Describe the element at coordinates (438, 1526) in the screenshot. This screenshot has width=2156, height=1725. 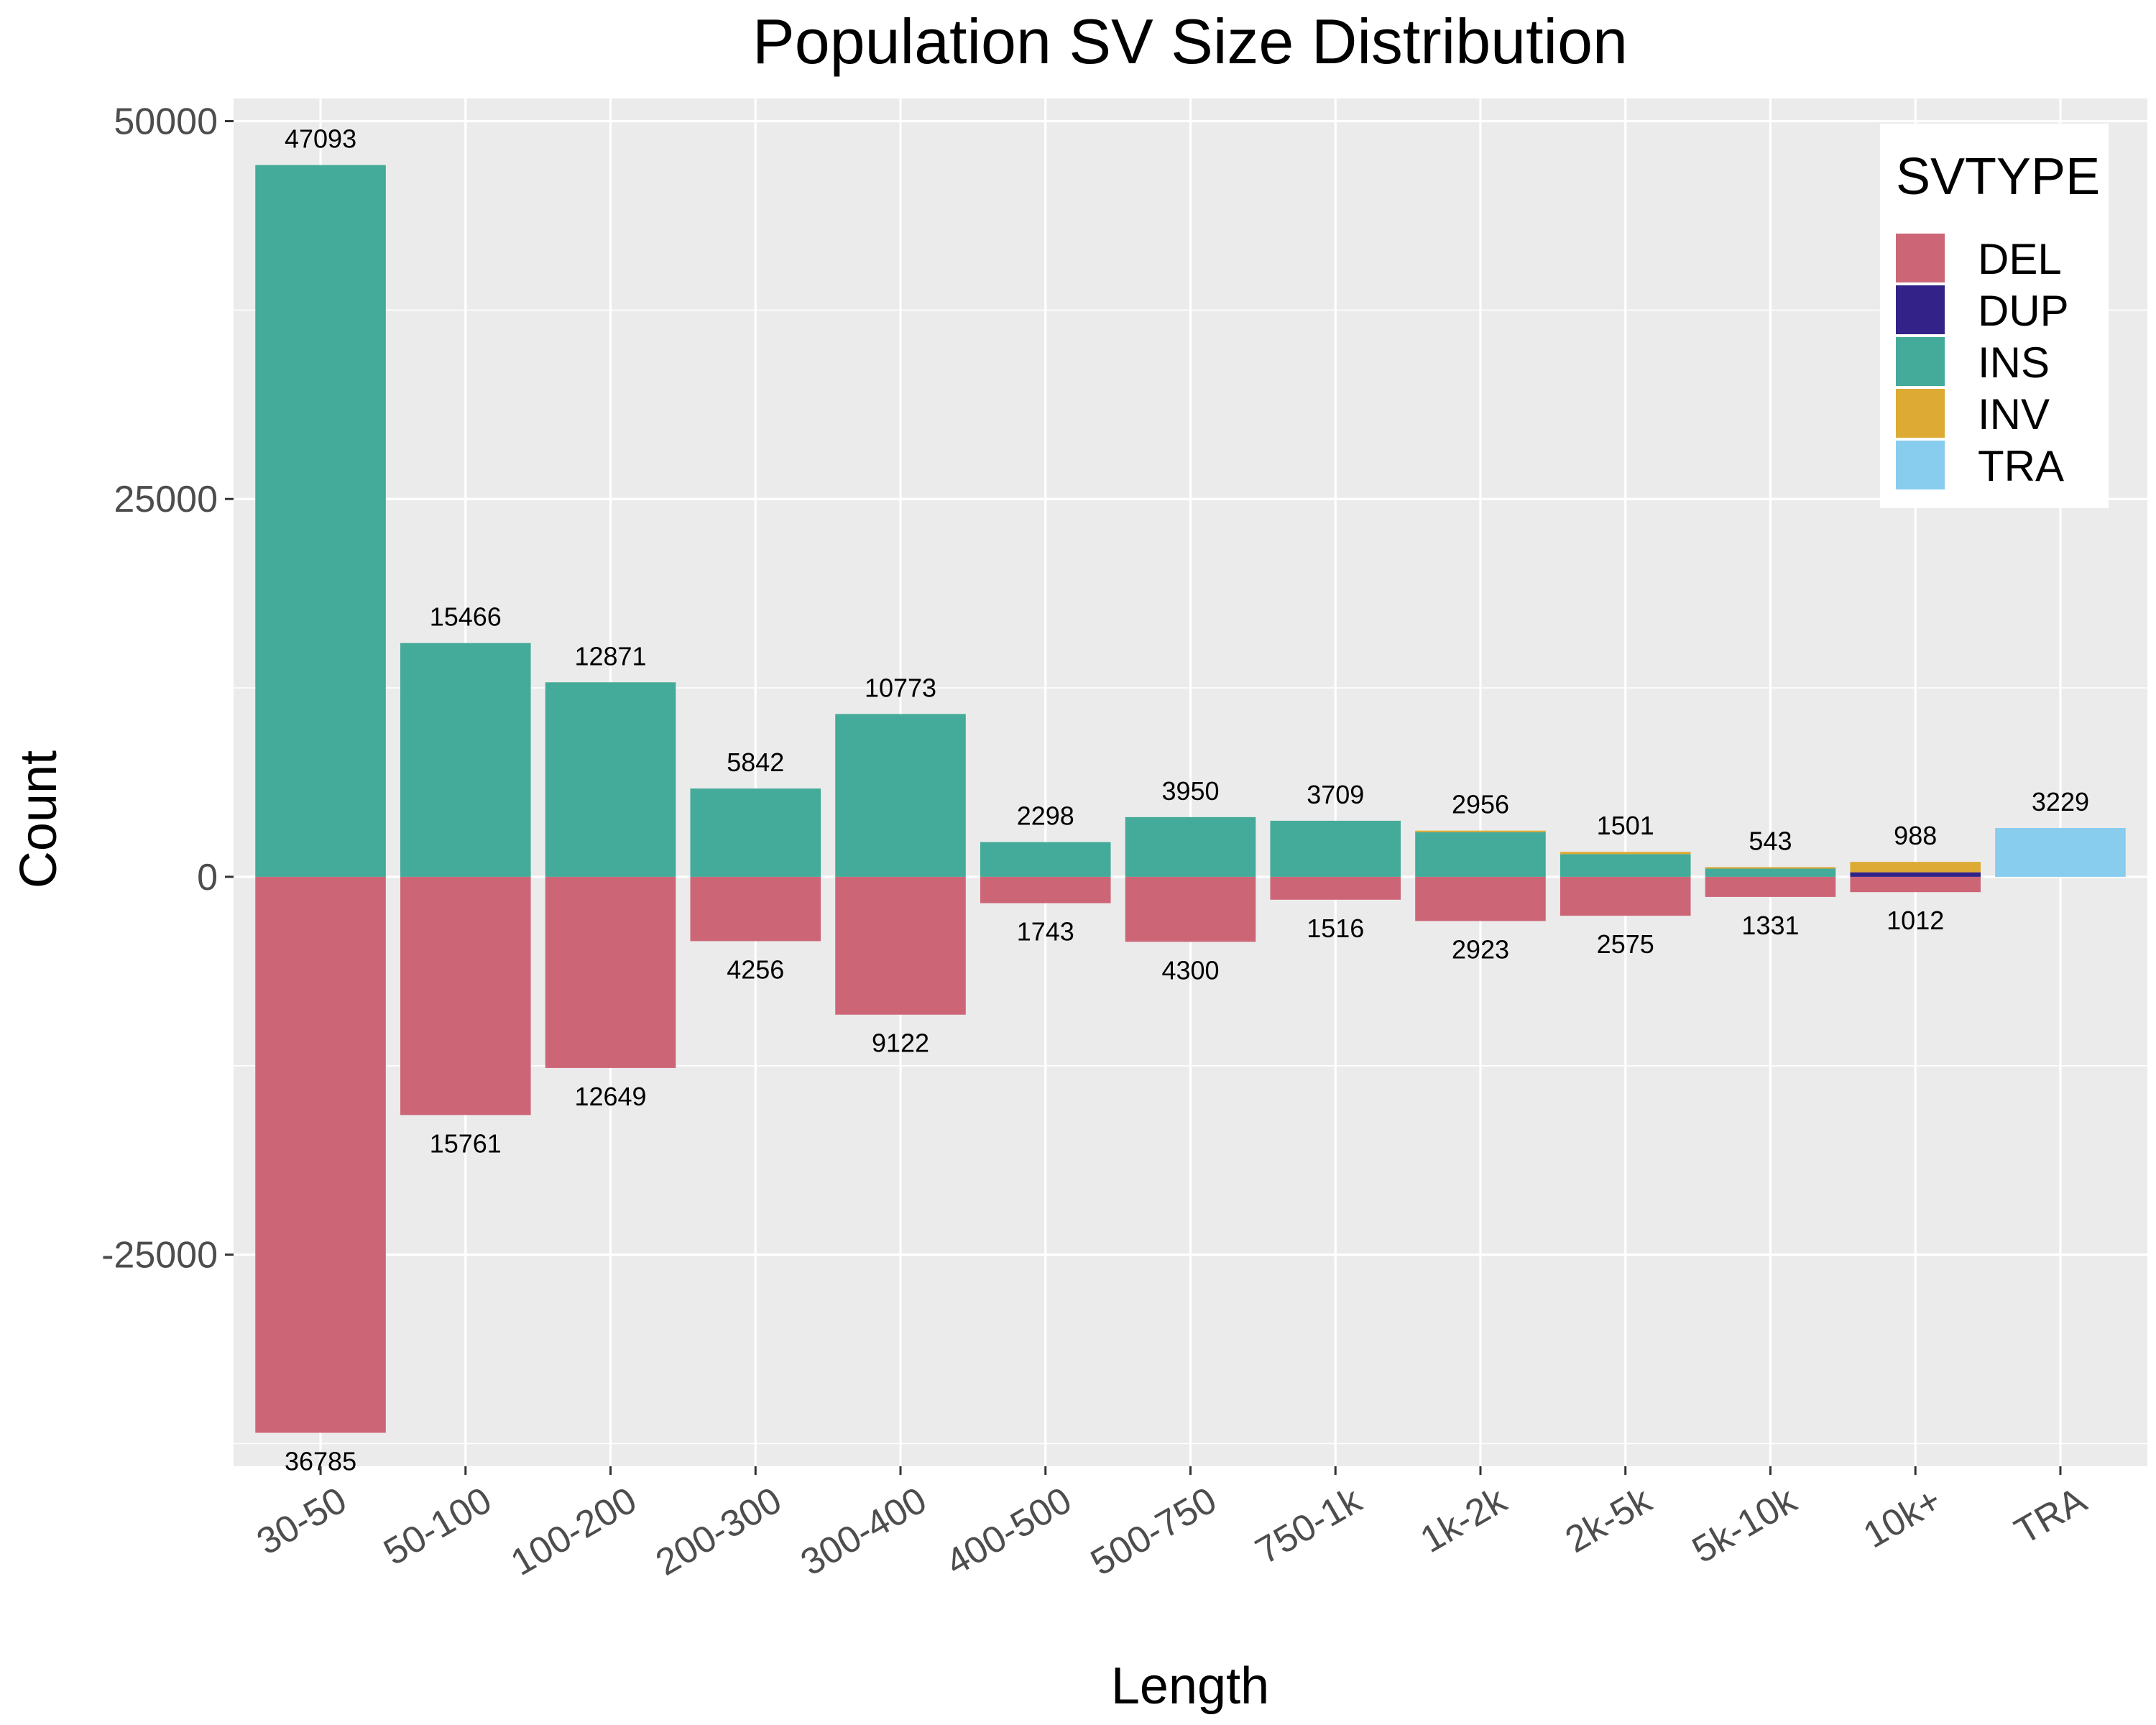
I see `x-tick-label: 50-100` at that location.